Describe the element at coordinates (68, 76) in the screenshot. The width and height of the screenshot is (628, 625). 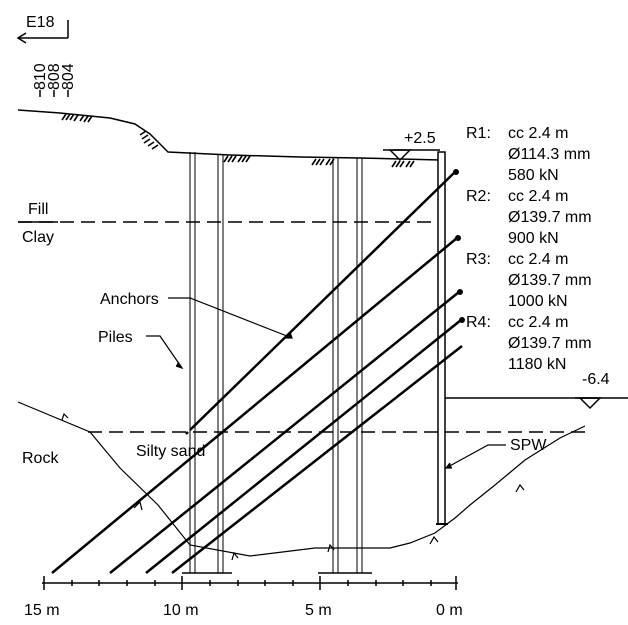
I see `reference-label-804: 804` at that location.